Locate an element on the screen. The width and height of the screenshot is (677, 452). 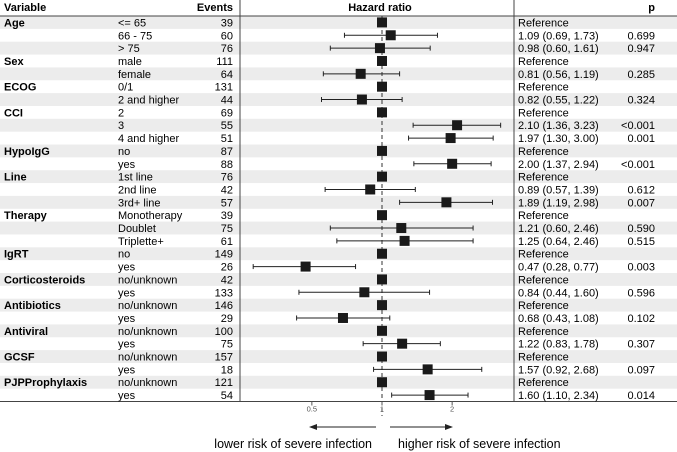
table-row: female 64 0.81 (0.56, 1.19) 0.285 is located at coordinates (386, 74).